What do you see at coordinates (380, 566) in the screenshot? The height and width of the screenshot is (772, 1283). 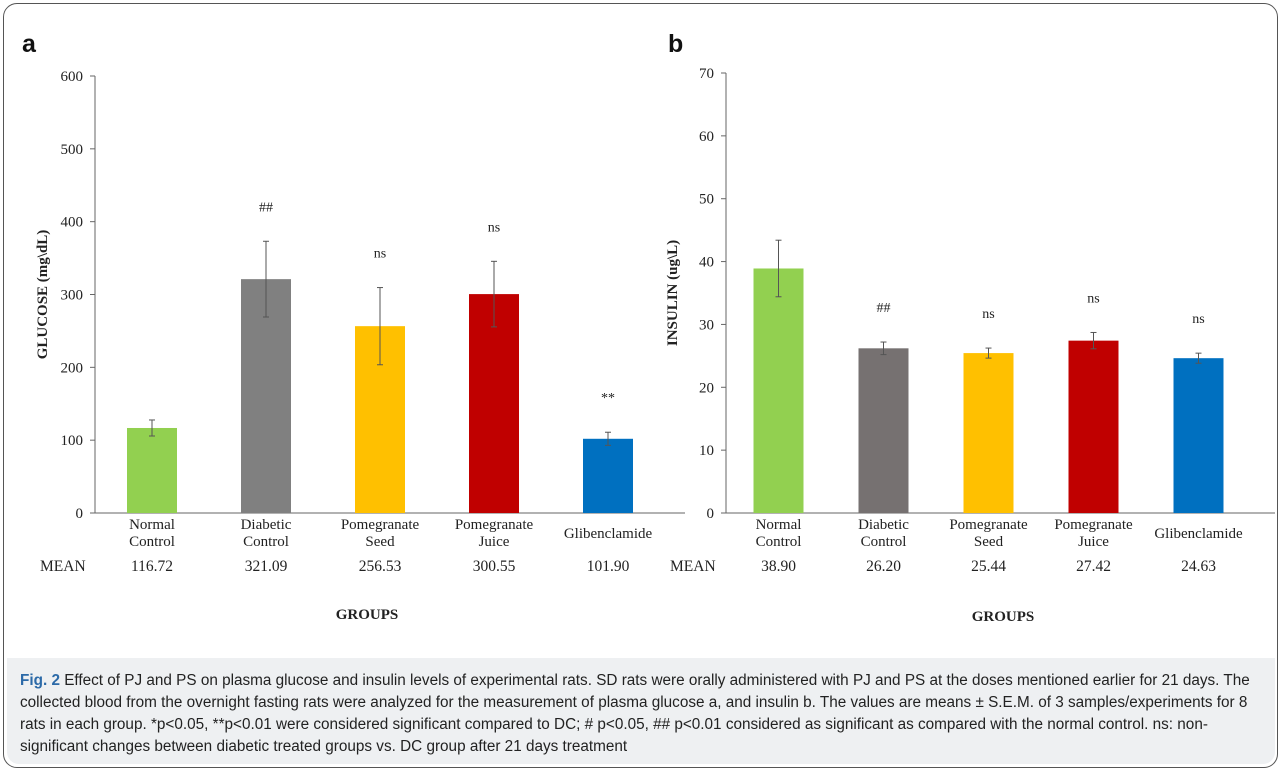 I see `mean-value: 256.53` at bounding box center [380, 566].